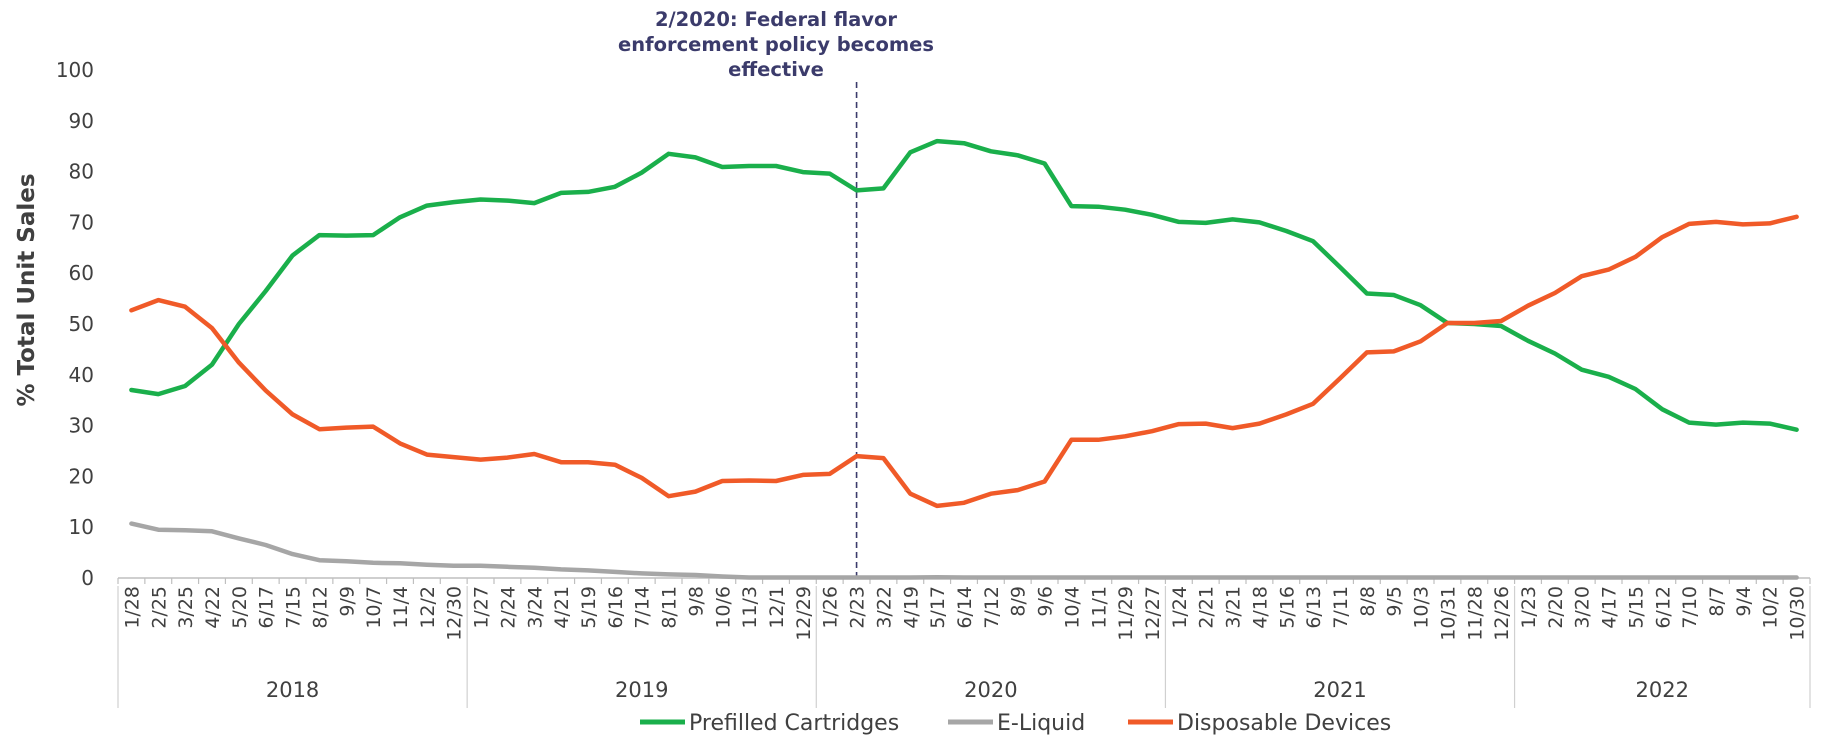 The height and width of the screenshot is (736, 1831). I want to click on x-tick-label: 7/12, so click(992, 607).